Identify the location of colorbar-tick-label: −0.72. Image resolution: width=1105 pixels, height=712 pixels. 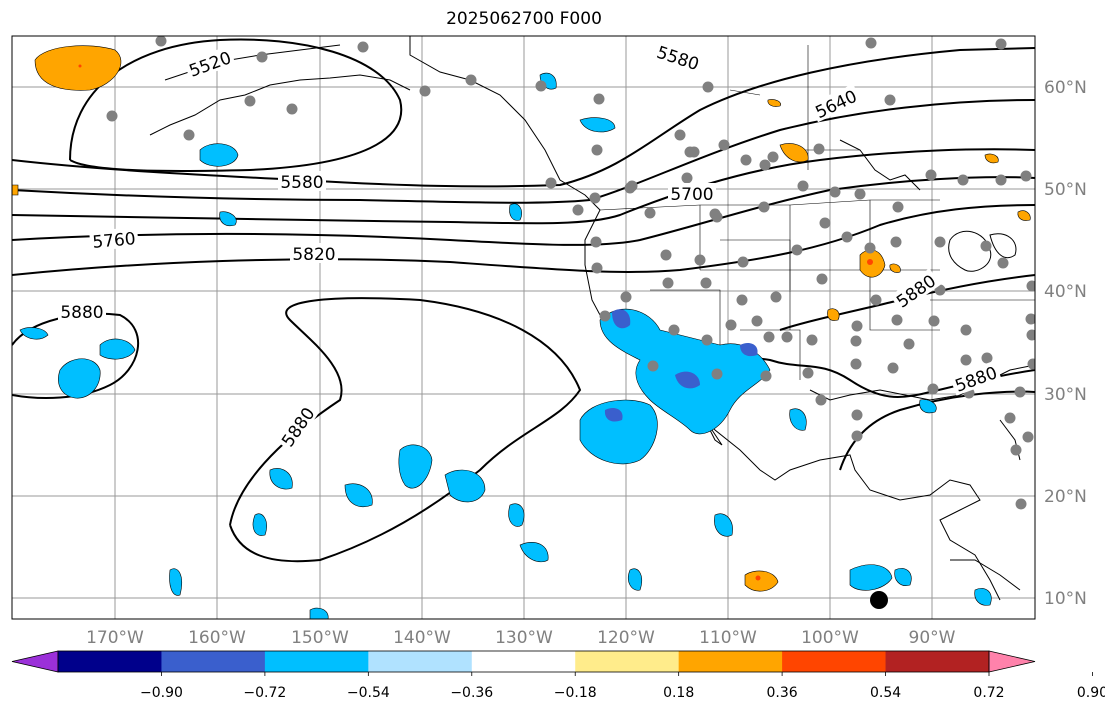
(264, 693).